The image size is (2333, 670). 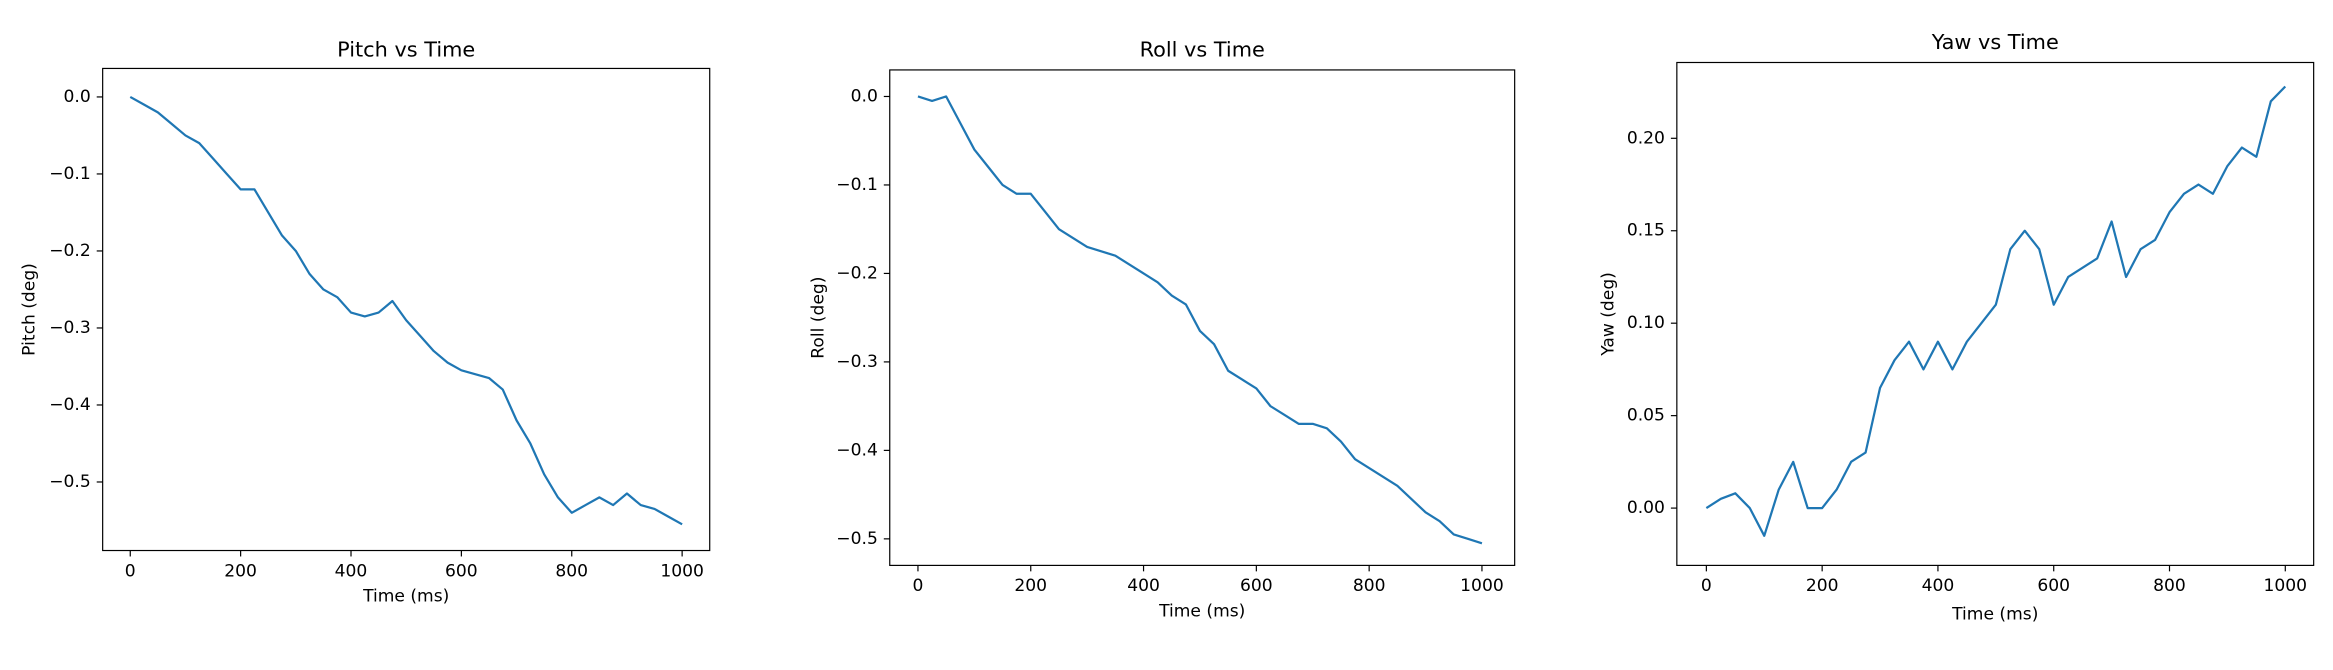 I want to click on y-tick-label: 0.00, so click(x=1646, y=508).